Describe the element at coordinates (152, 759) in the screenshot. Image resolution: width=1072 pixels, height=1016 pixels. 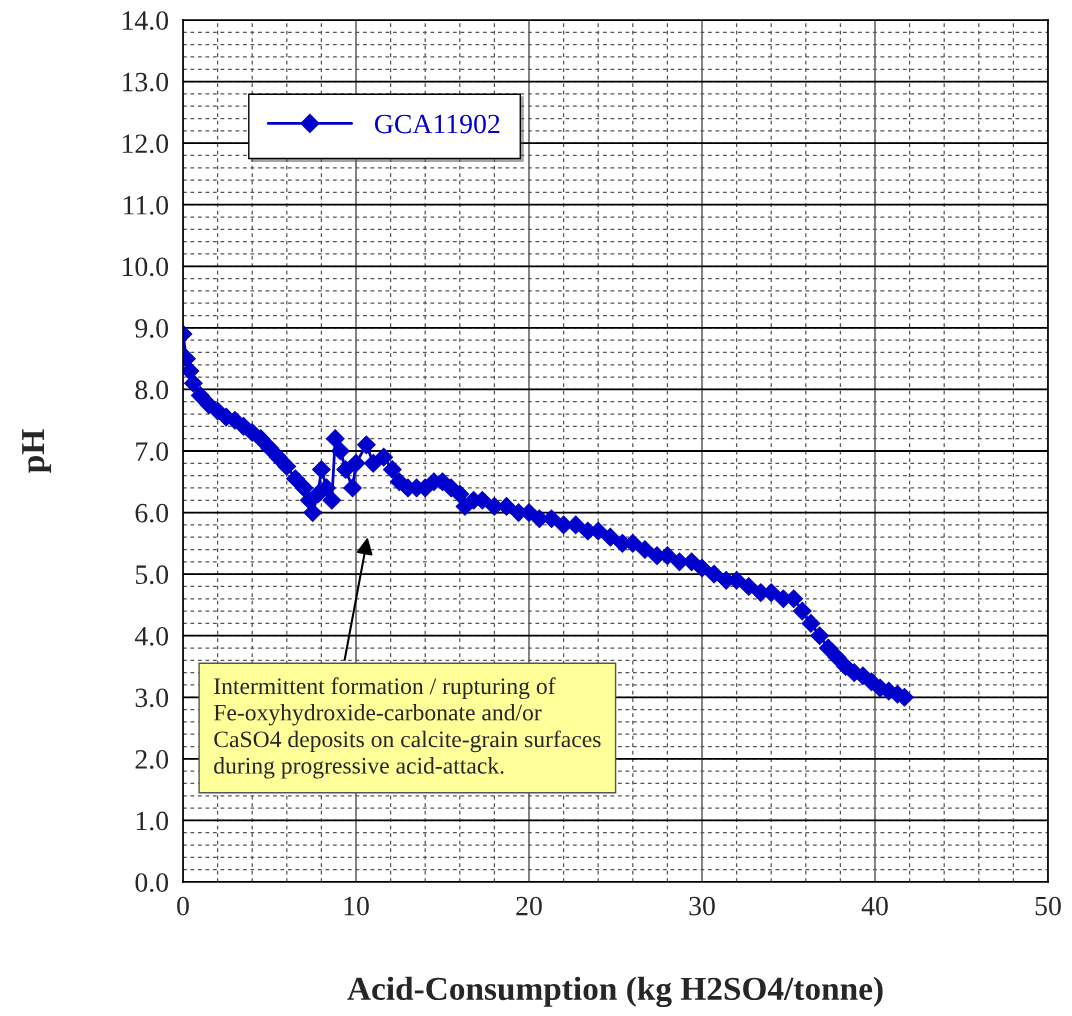
I see `y-tick-label: 2.0` at that location.